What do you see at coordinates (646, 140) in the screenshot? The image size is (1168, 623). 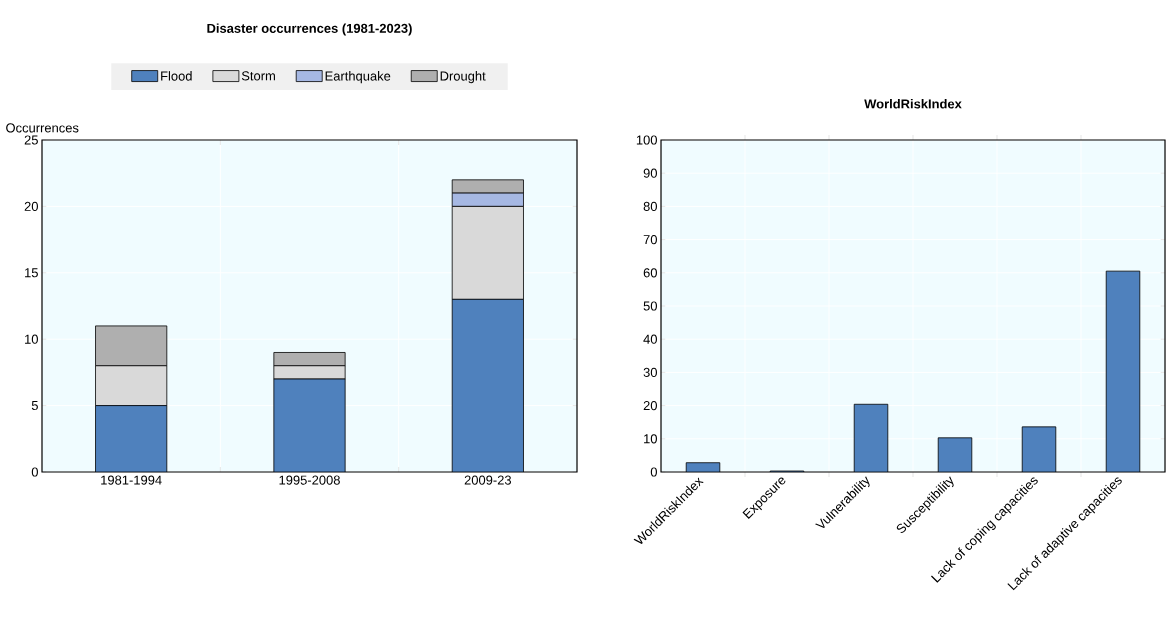 I see `y-tick-label: 100` at bounding box center [646, 140].